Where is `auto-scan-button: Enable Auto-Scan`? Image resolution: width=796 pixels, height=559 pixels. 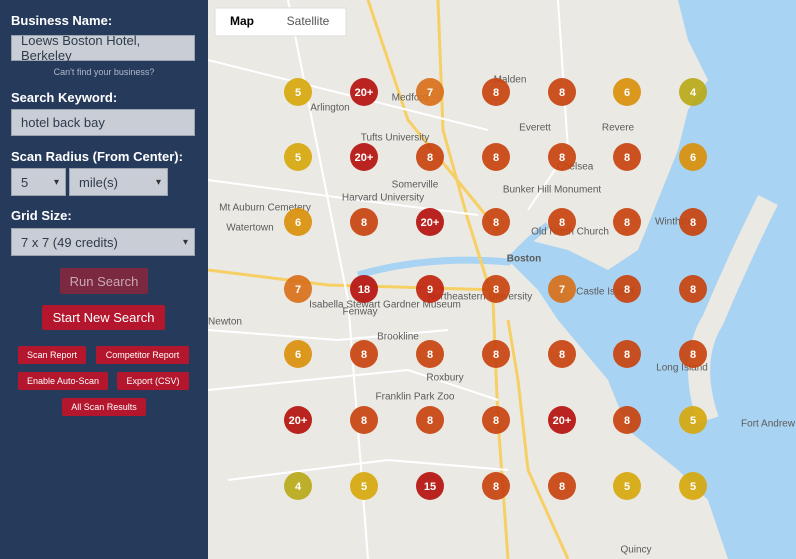 auto-scan-button: Enable Auto-Scan is located at coordinates (63, 381).